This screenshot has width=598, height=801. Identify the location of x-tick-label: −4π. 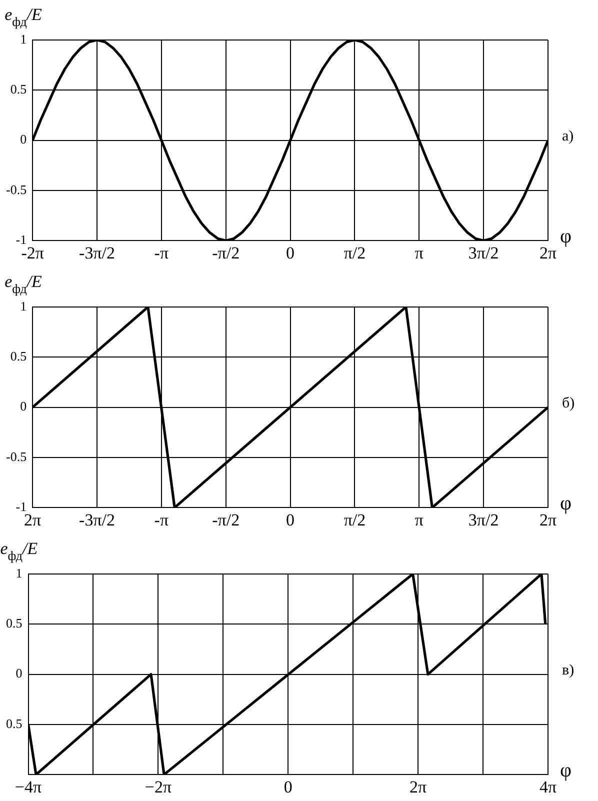
(28, 786).